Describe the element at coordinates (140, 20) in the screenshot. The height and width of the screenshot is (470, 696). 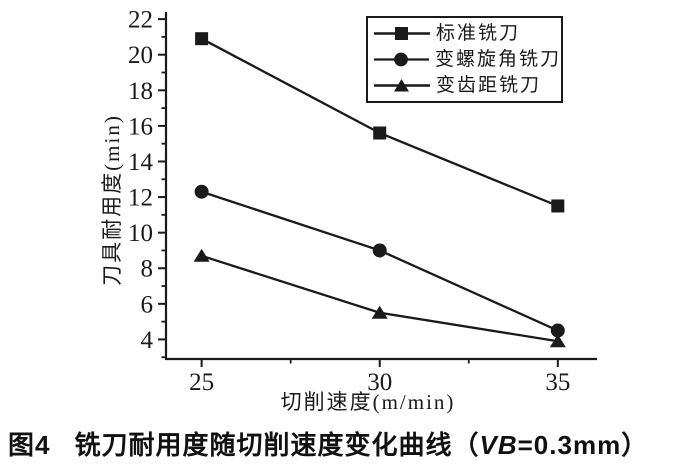
I see `y-tick-label: 22` at that location.